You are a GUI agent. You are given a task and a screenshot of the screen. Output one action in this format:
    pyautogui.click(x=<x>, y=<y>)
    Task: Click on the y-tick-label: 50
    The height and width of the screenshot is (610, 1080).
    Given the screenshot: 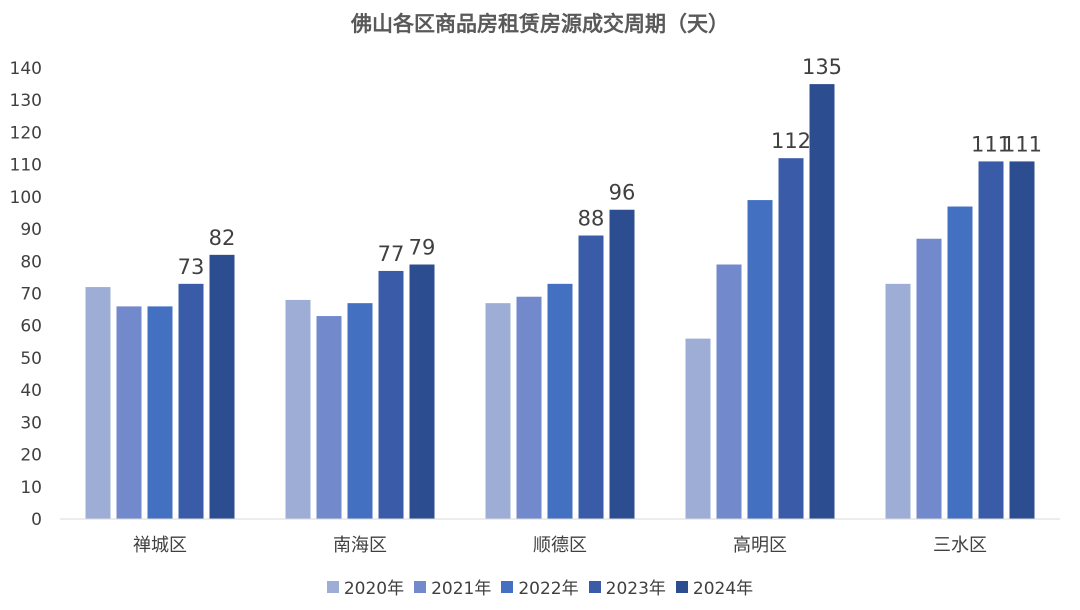 What is the action you would take?
    pyautogui.click(x=31, y=359)
    